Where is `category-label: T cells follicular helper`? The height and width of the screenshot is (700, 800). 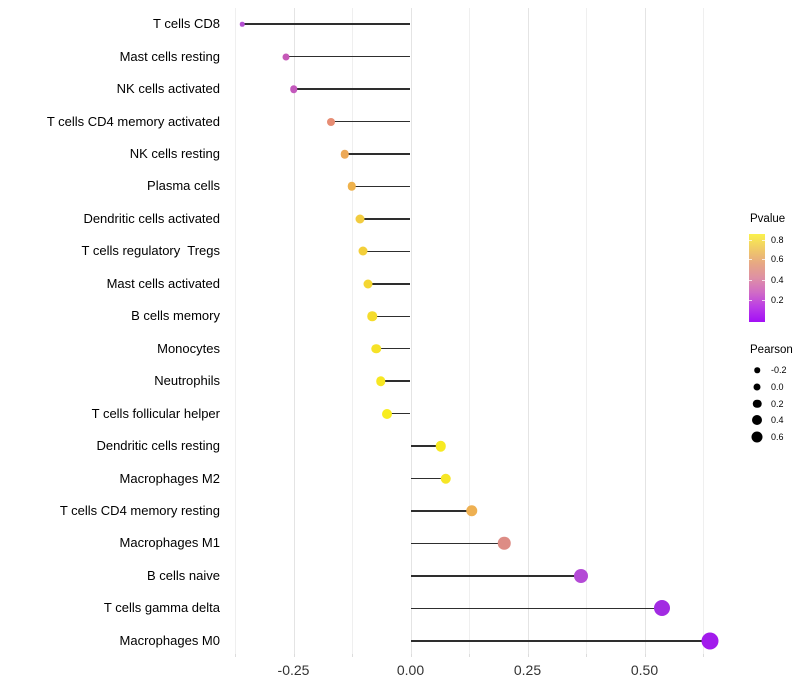 category-label: T cells follicular helper is located at coordinates (155, 413).